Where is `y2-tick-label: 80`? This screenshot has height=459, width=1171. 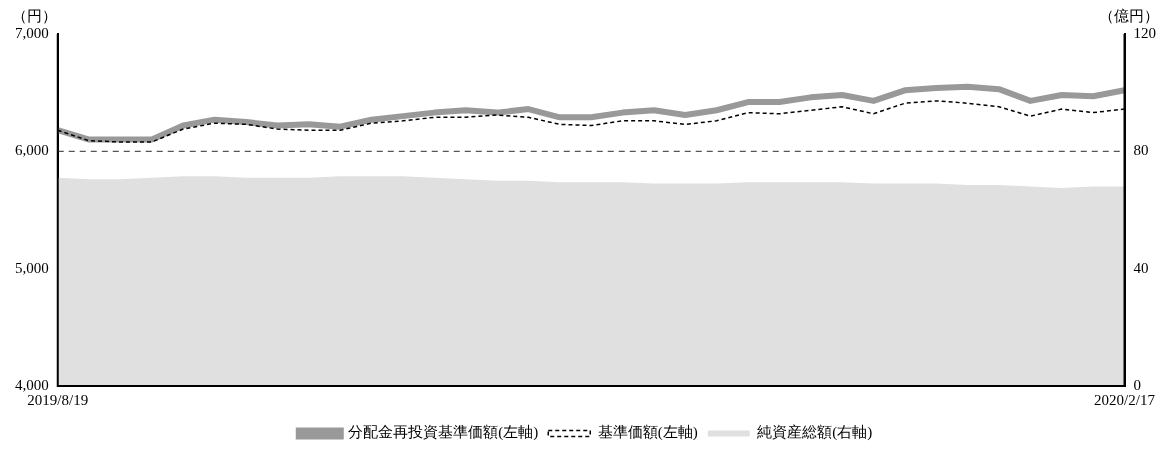
y2-tick-label: 80 is located at coordinates (1141, 150).